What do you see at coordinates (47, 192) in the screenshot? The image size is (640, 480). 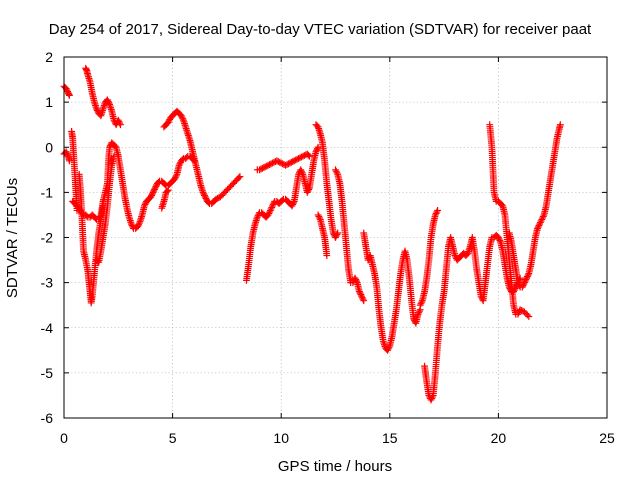 I see `y-tick-label: -1` at bounding box center [47, 192].